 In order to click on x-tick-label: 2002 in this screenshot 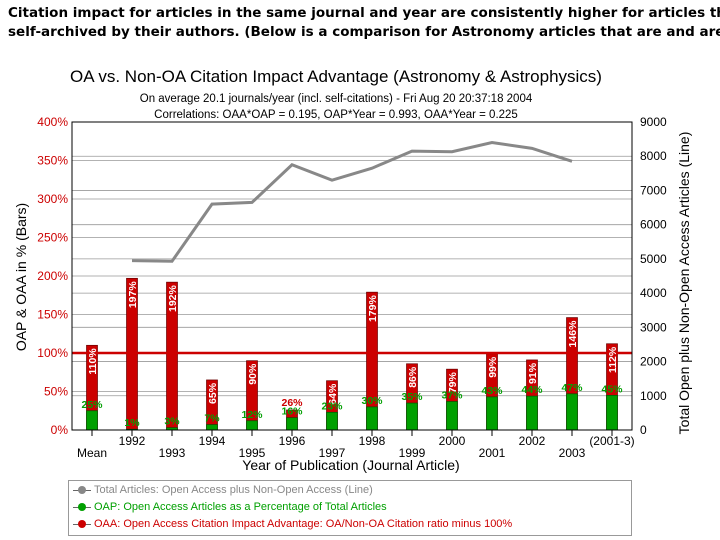, I will do `click(532, 441)`.